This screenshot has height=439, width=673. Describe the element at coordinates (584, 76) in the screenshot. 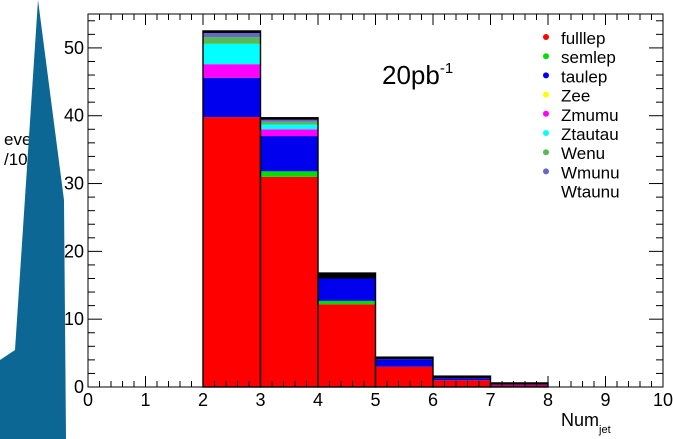

I see `legend-label-taulep: taulep` at that location.